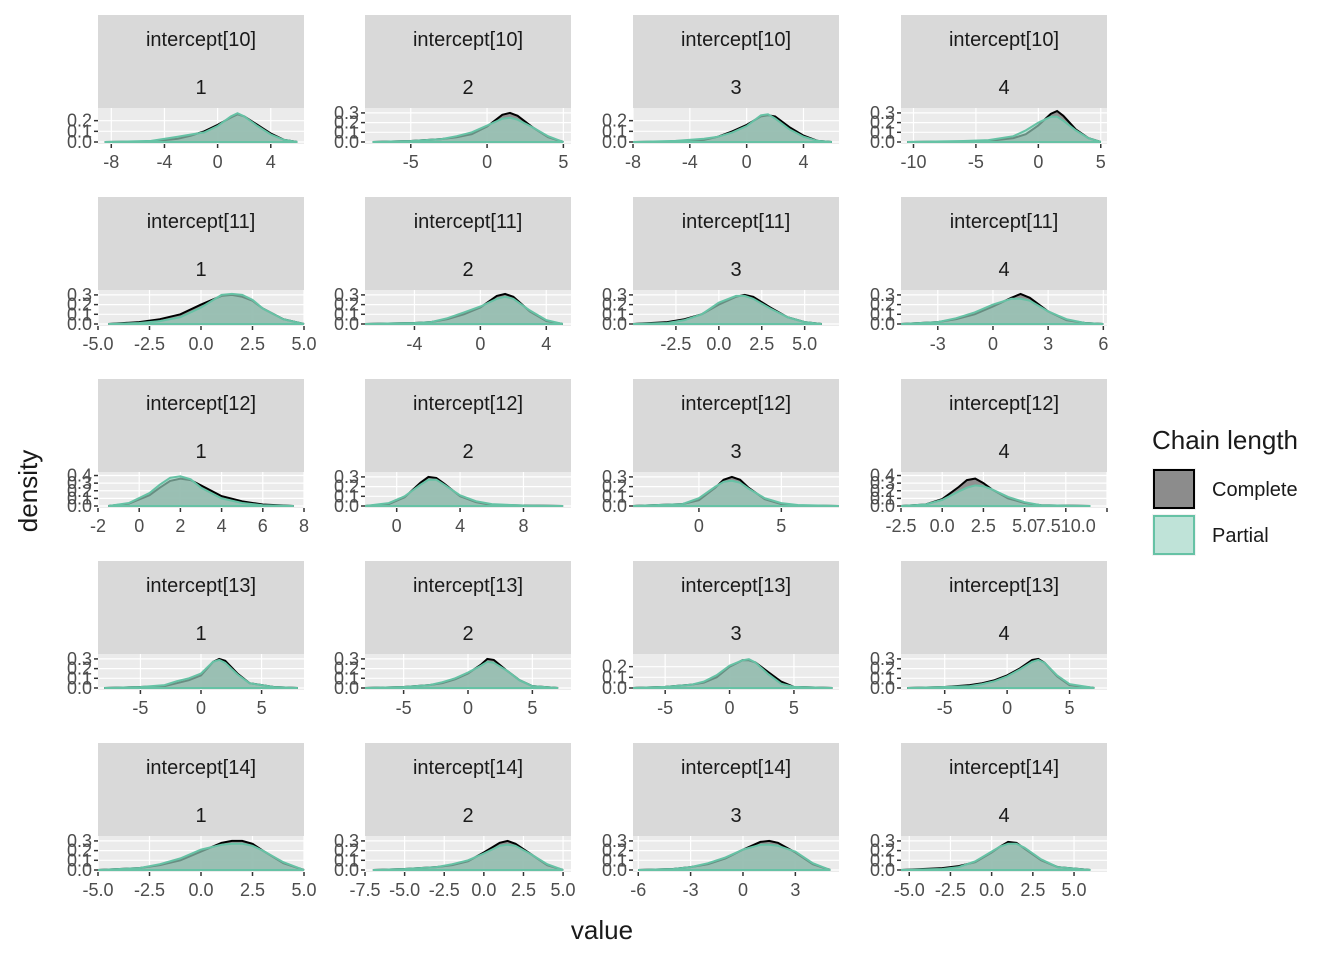 Image resolution: width=1344 pixels, height=965 pixels. What do you see at coordinates (989, 275) in the screenshot?
I see `facet-panel-1-3: intercept[11] 4 0.00.10.20.3 -3 0 3 6` at bounding box center [989, 275].